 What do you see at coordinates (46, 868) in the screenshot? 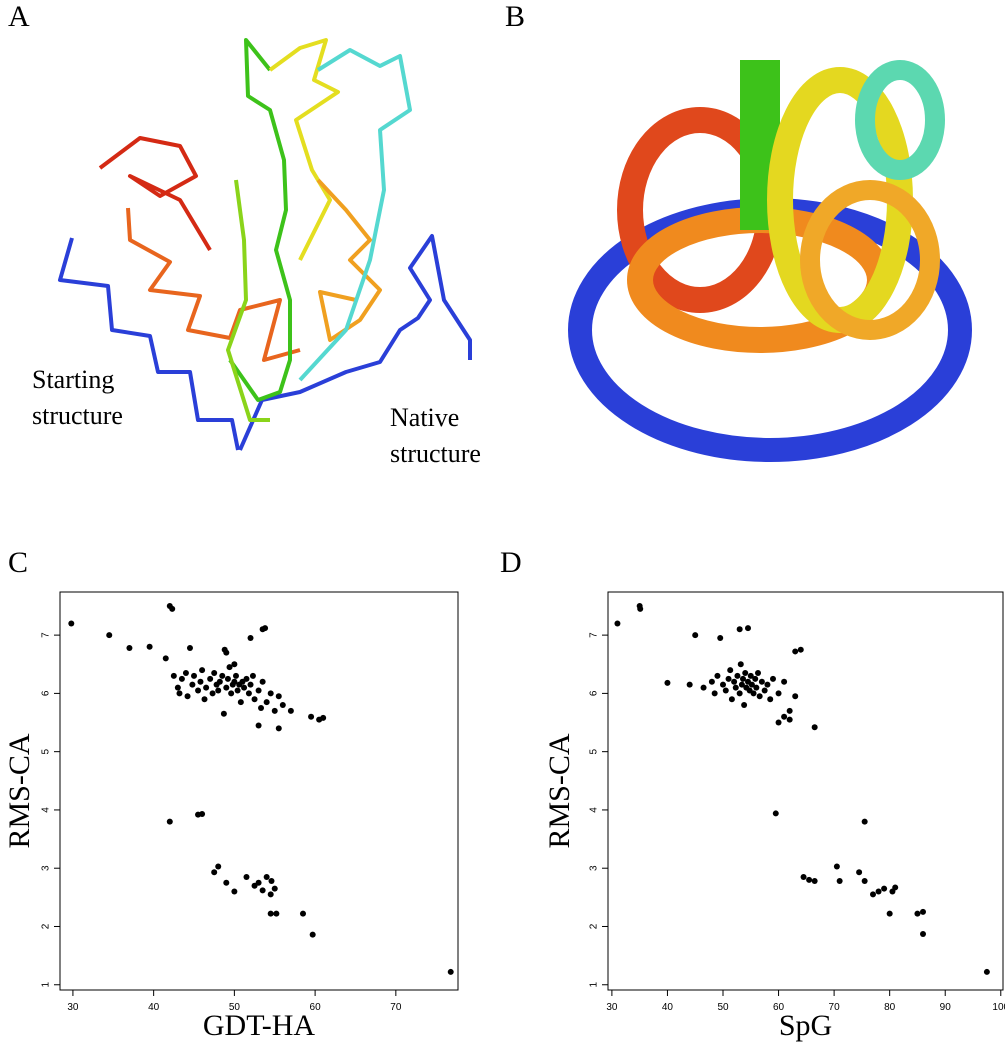
I see `y-tick-label: 3` at bounding box center [46, 868].